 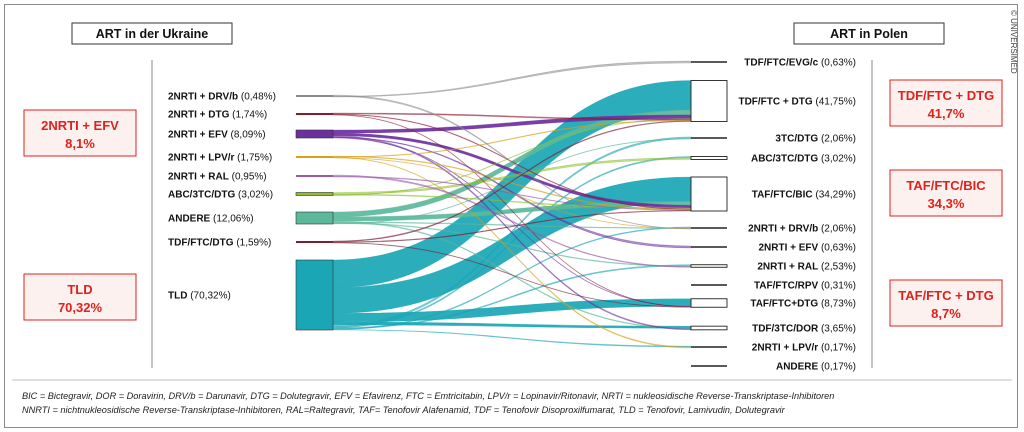 What do you see at coordinates (198, 135) in the screenshot?
I see `source-label-name: 2NRTI + EFV` at bounding box center [198, 135].